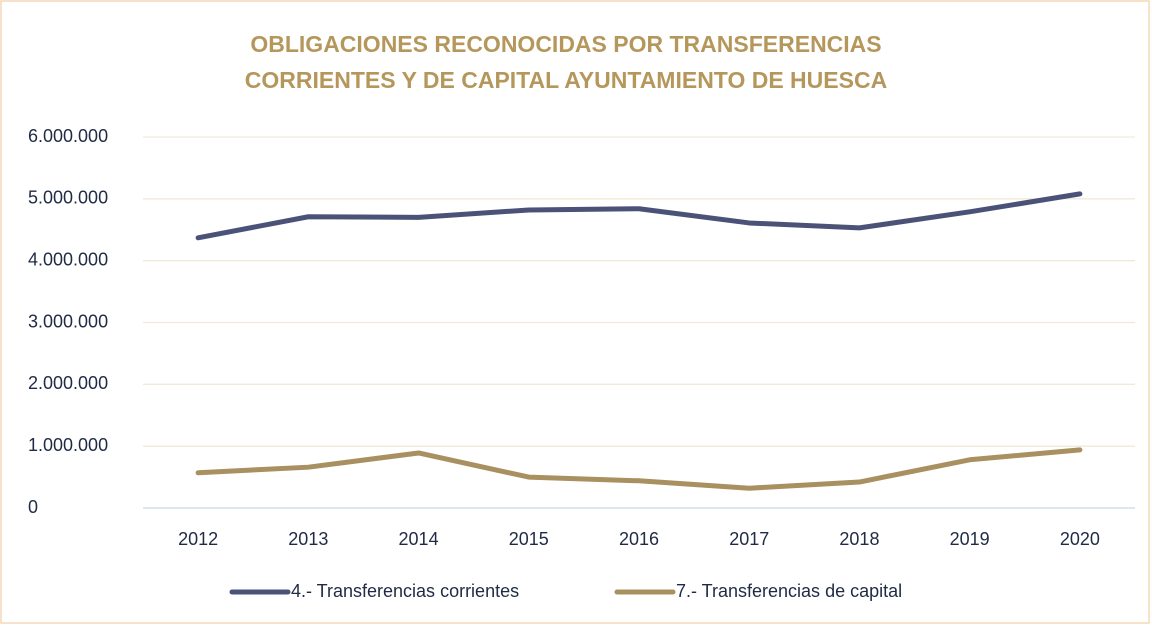 This screenshot has width=1152, height=625. What do you see at coordinates (859, 539) in the screenshot?
I see `x-tick-label: 2018` at bounding box center [859, 539].